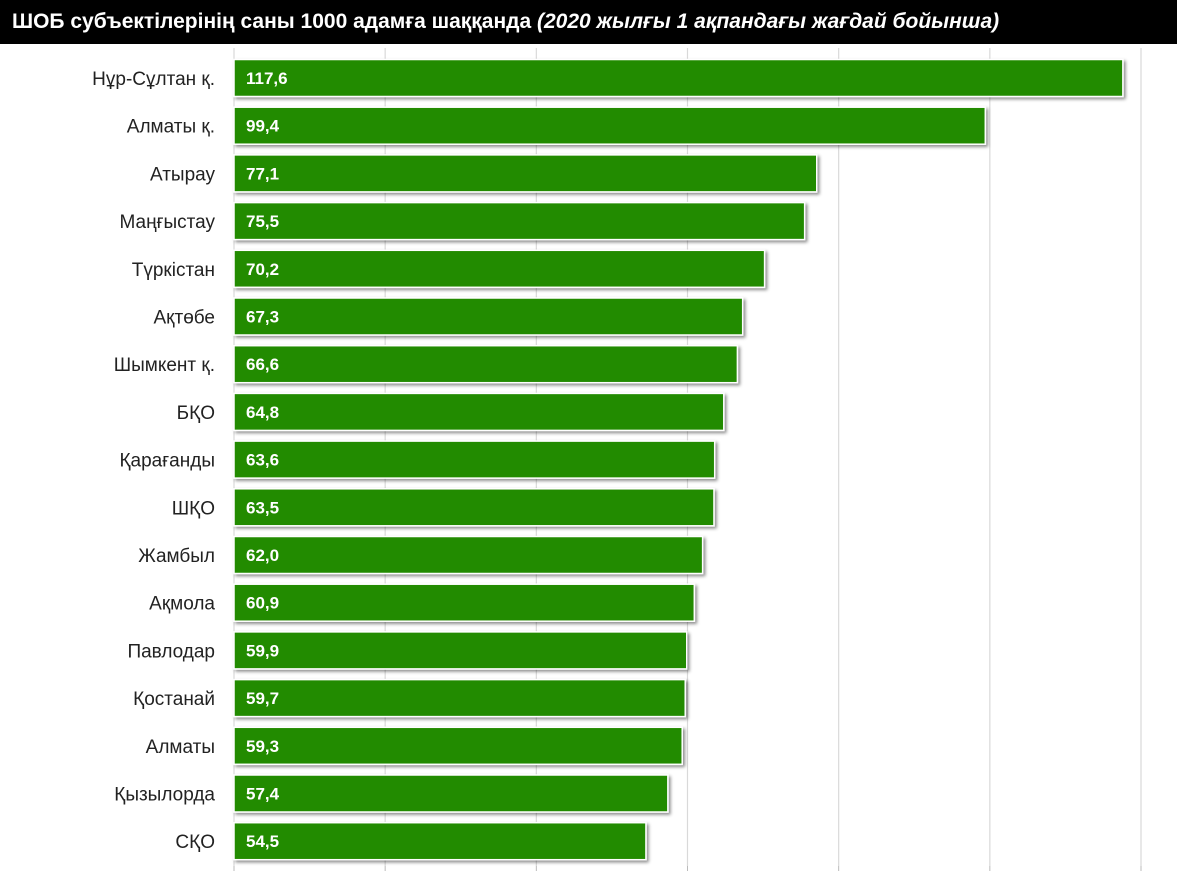 The height and width of the screenshot is (881, 1177). I want to click on category-label: СҚО, so click(195, 842).